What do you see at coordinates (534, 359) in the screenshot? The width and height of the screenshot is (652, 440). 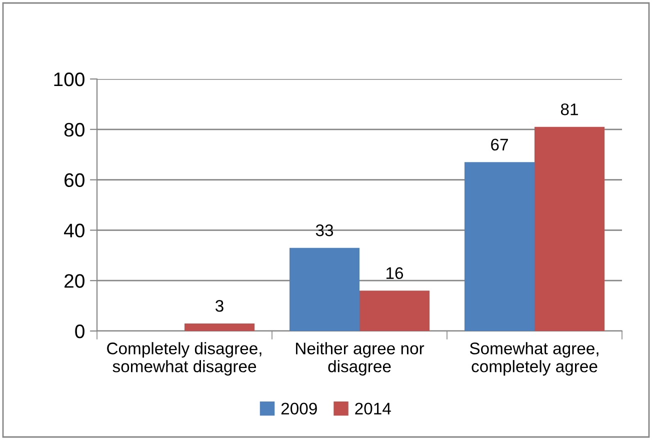 I see `x-tick-label: Somewhat agree, completely agree` at bounding box center [534, 359].